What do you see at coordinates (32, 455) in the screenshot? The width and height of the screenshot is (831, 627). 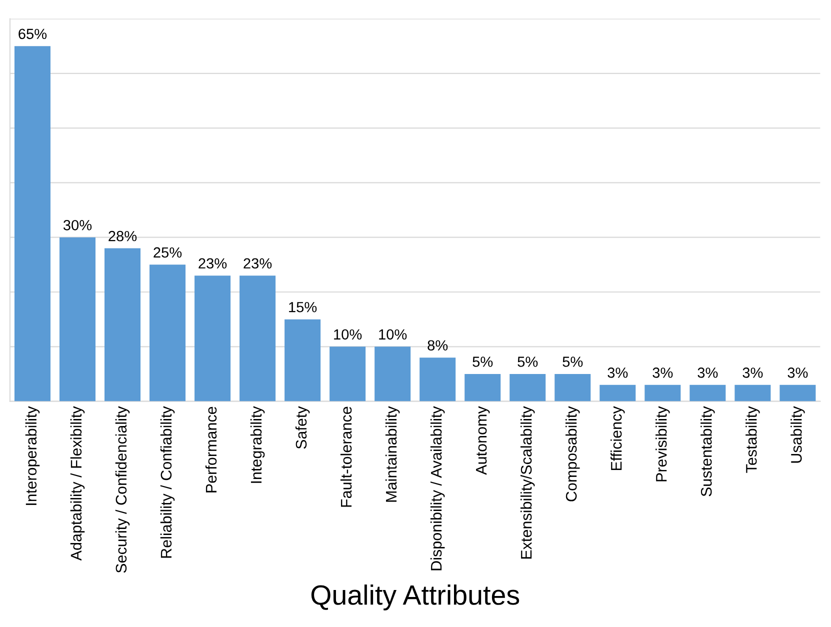 I see `x-tick-label: Interoperability` at bounding box center [32, 455].